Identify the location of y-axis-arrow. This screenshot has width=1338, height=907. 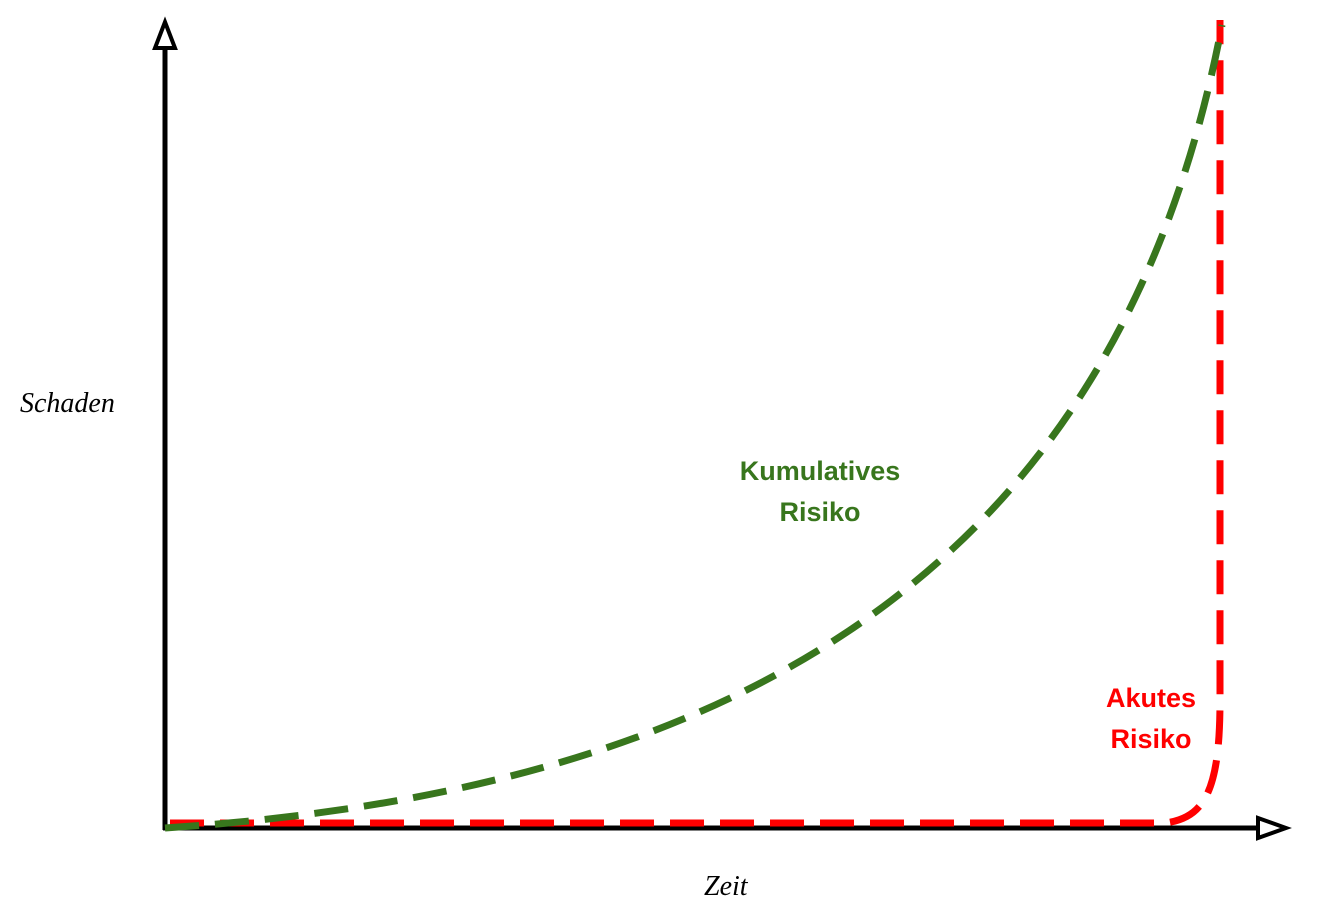
(165, 33).